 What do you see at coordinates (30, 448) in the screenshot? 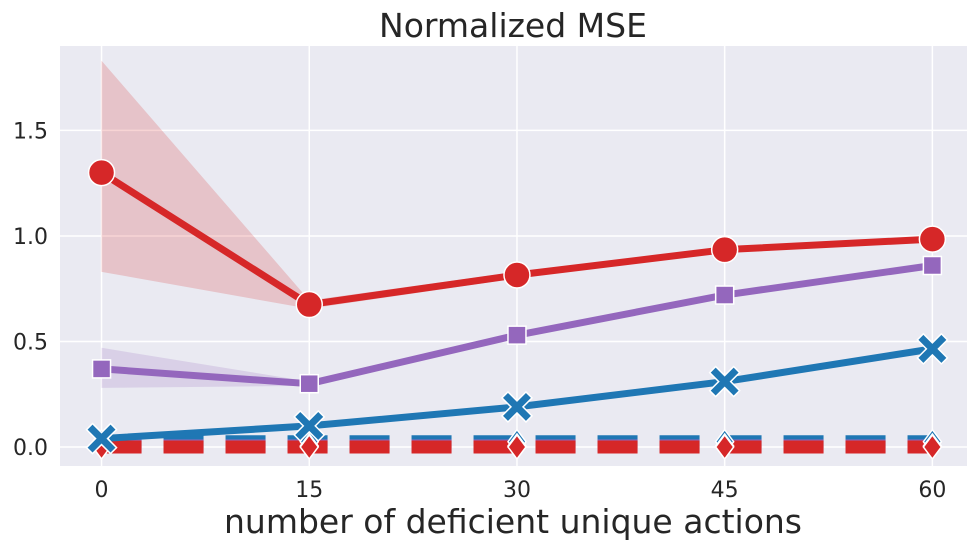
I see `y-tick-label: 0.0` at bounding box center [30, 448].